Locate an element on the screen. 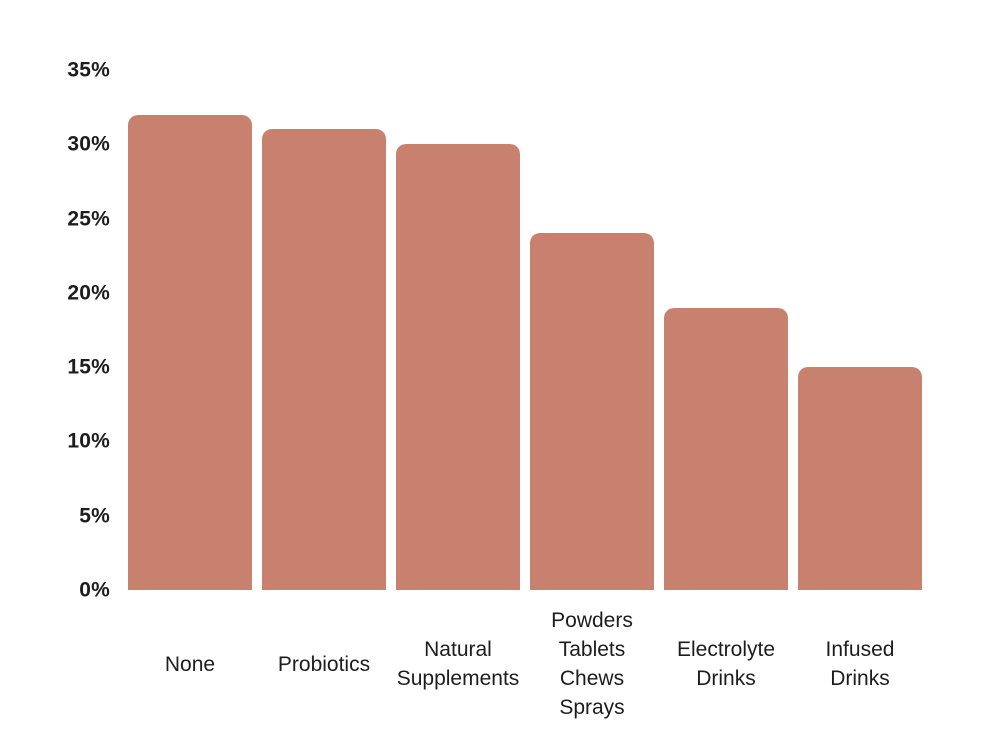  y-tick-label-3: 15% is located at coordinates (88, 367).